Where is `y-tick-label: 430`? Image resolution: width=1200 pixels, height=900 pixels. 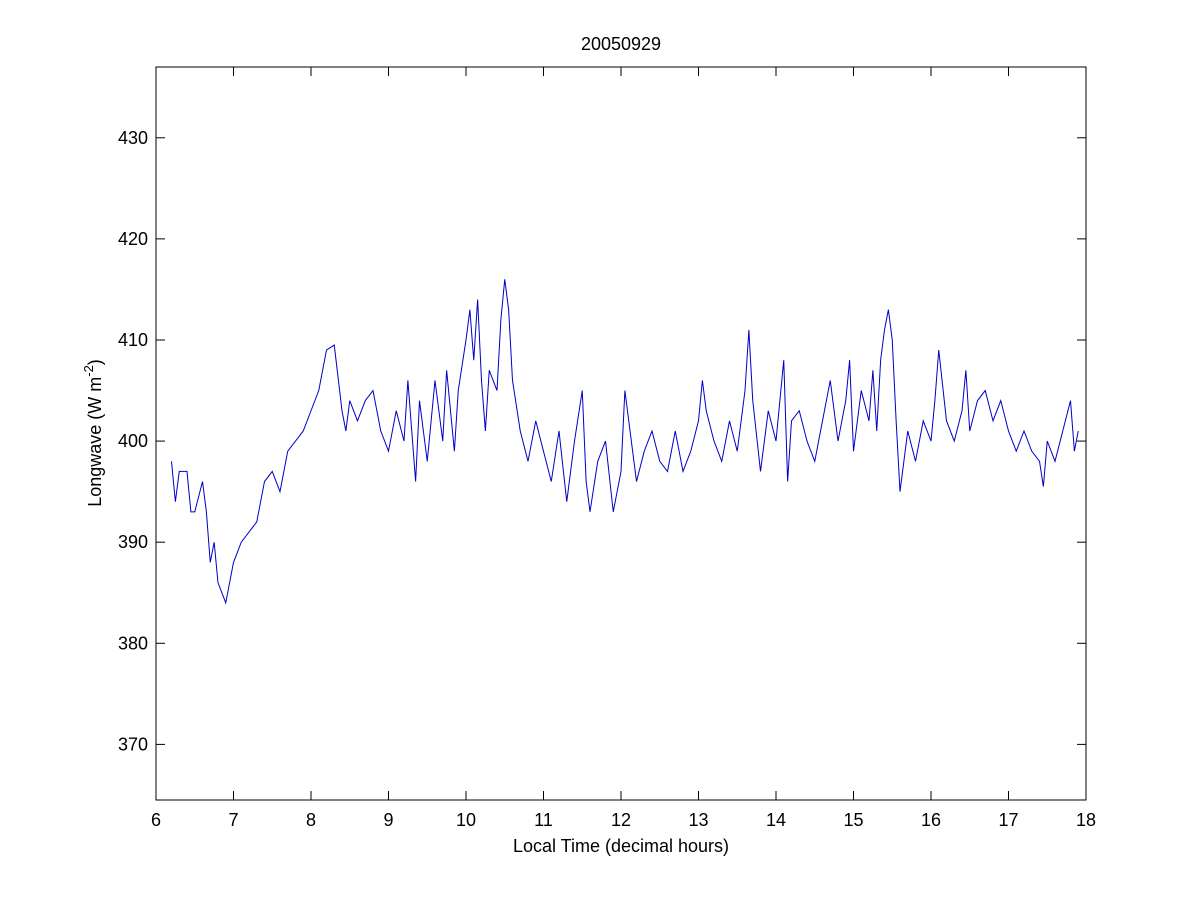
y-tick-label: 430 is located at coordinates (133, 138).